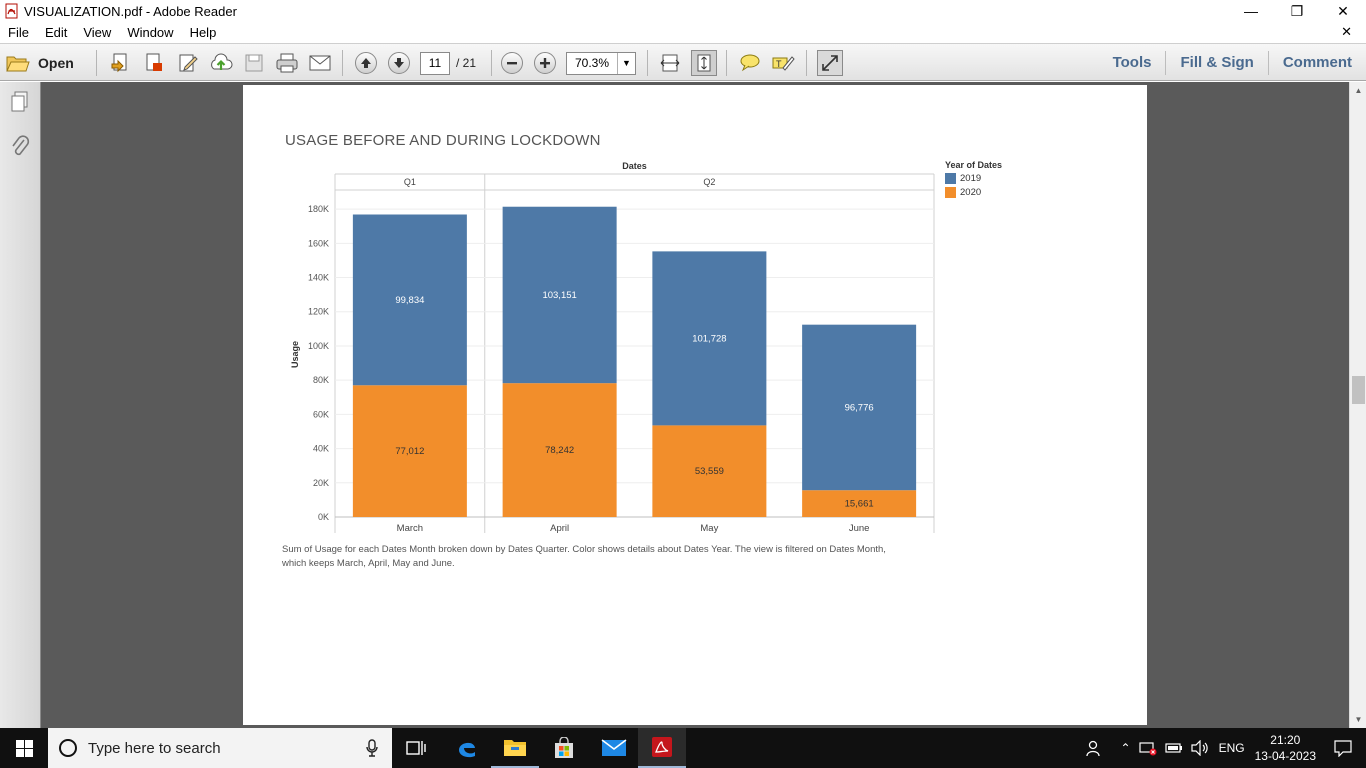 The width and height of the screenshot is (1366, 768). Describe the element at coordinates (410, 528) in the screenshot. I see `x-tick-label-march: March` at that location.